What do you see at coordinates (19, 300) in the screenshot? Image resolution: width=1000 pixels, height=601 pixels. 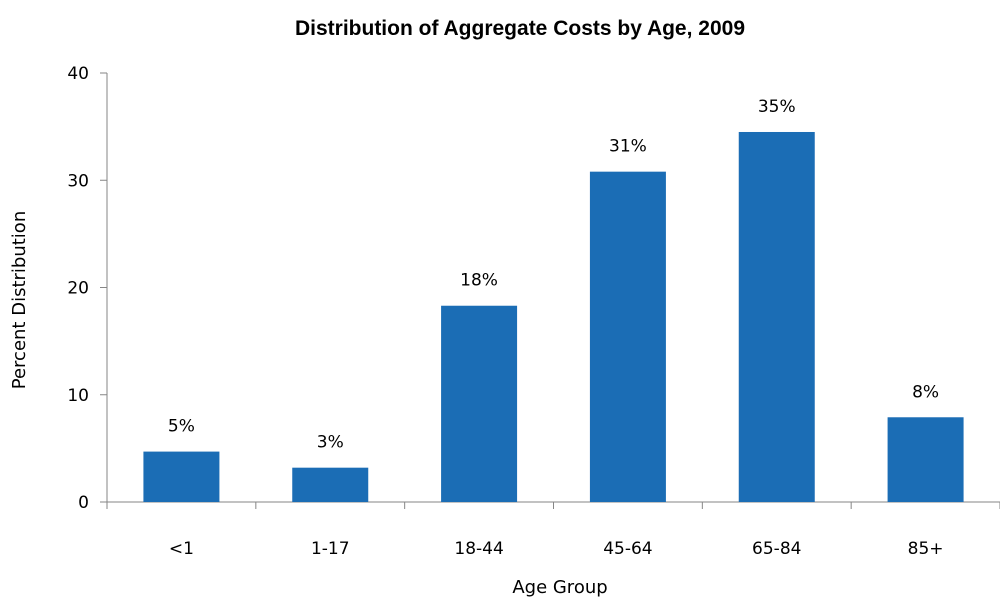 I see `y-axis-title: Percent Distribution` at bounding box center [19, 300].